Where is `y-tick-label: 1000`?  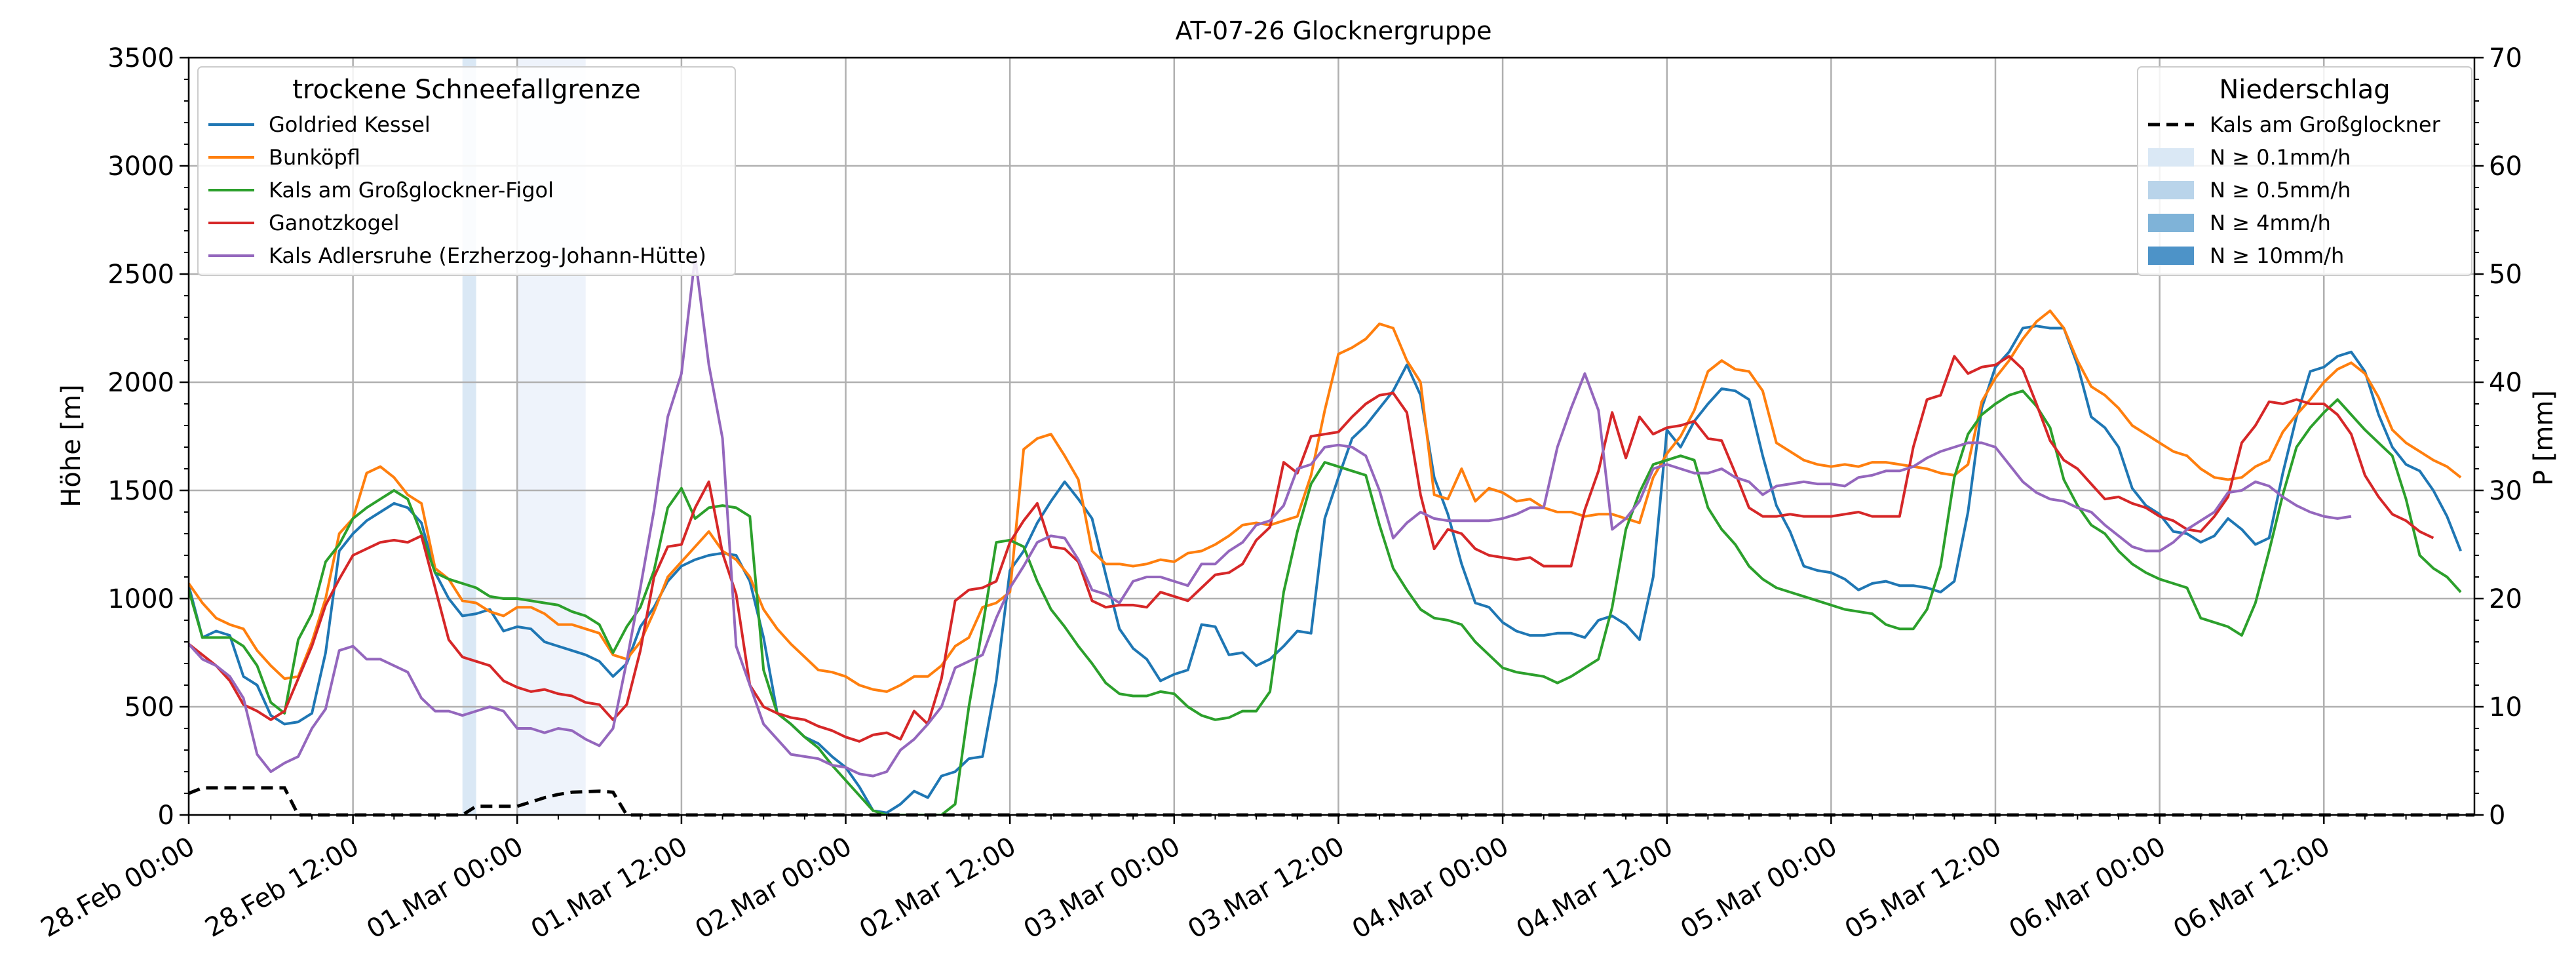 y-tick-label: 1000 is located at coordinates (140, 599).